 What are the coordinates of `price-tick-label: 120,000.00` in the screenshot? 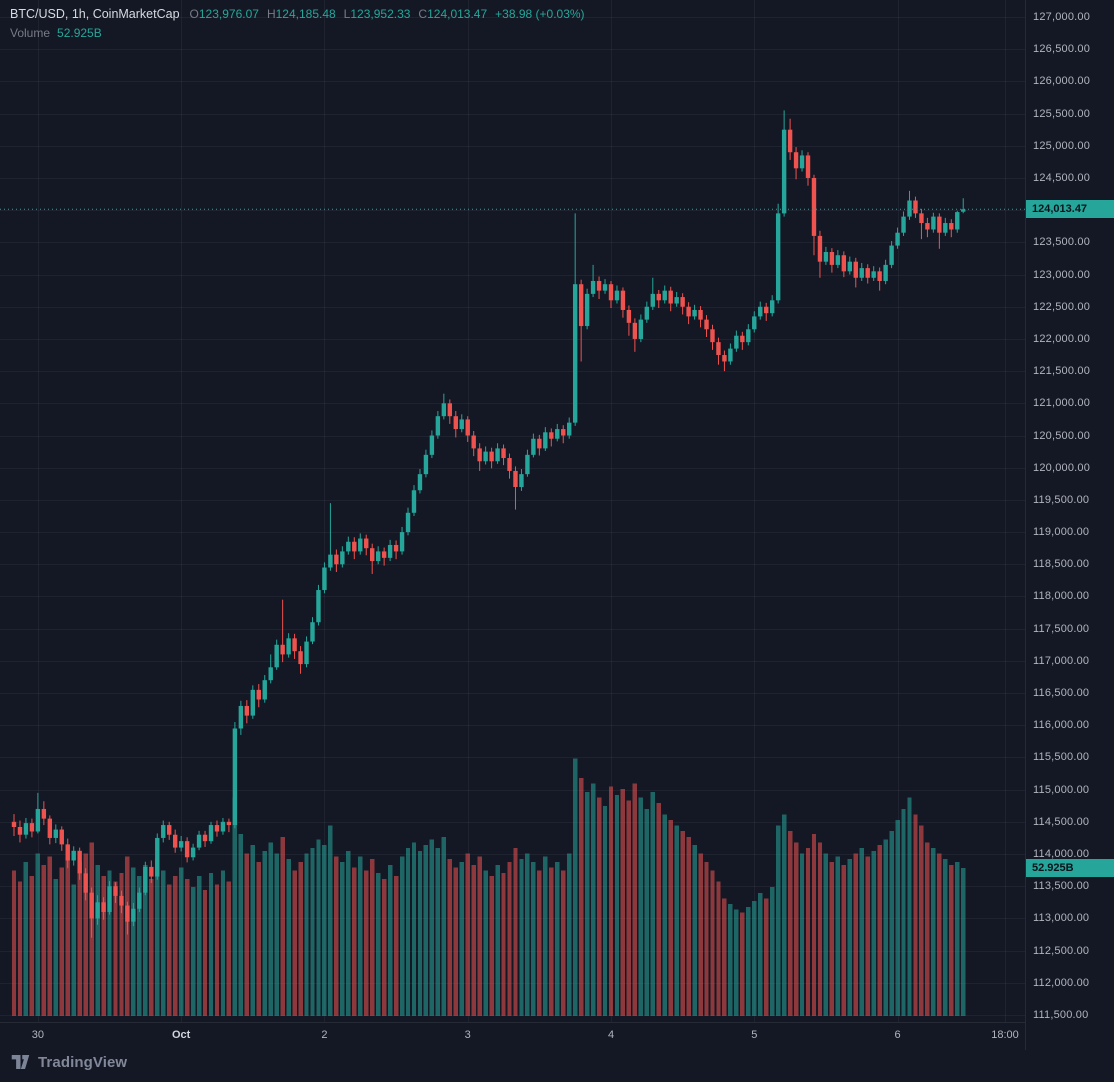 It's located at (1062, 467).